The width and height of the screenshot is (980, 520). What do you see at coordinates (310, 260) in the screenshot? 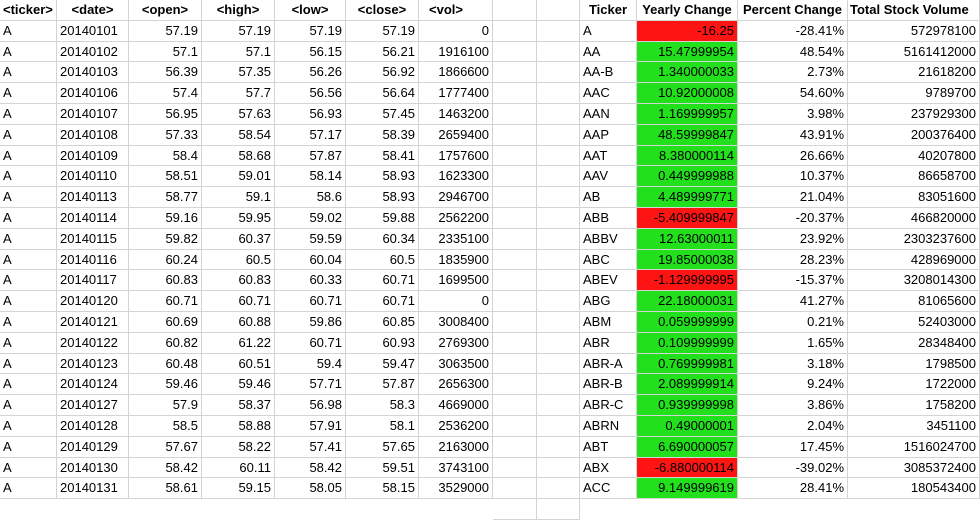
I see `table-cell: 60.04` at bounding box center [310, 260].